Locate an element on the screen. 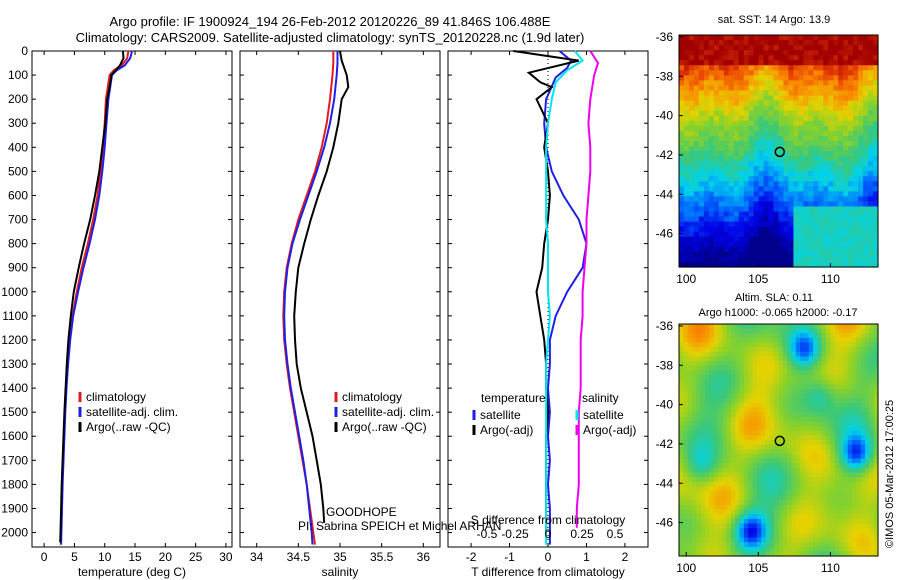  difference-series-temperature-satellite is located at coordinates (565, 297).